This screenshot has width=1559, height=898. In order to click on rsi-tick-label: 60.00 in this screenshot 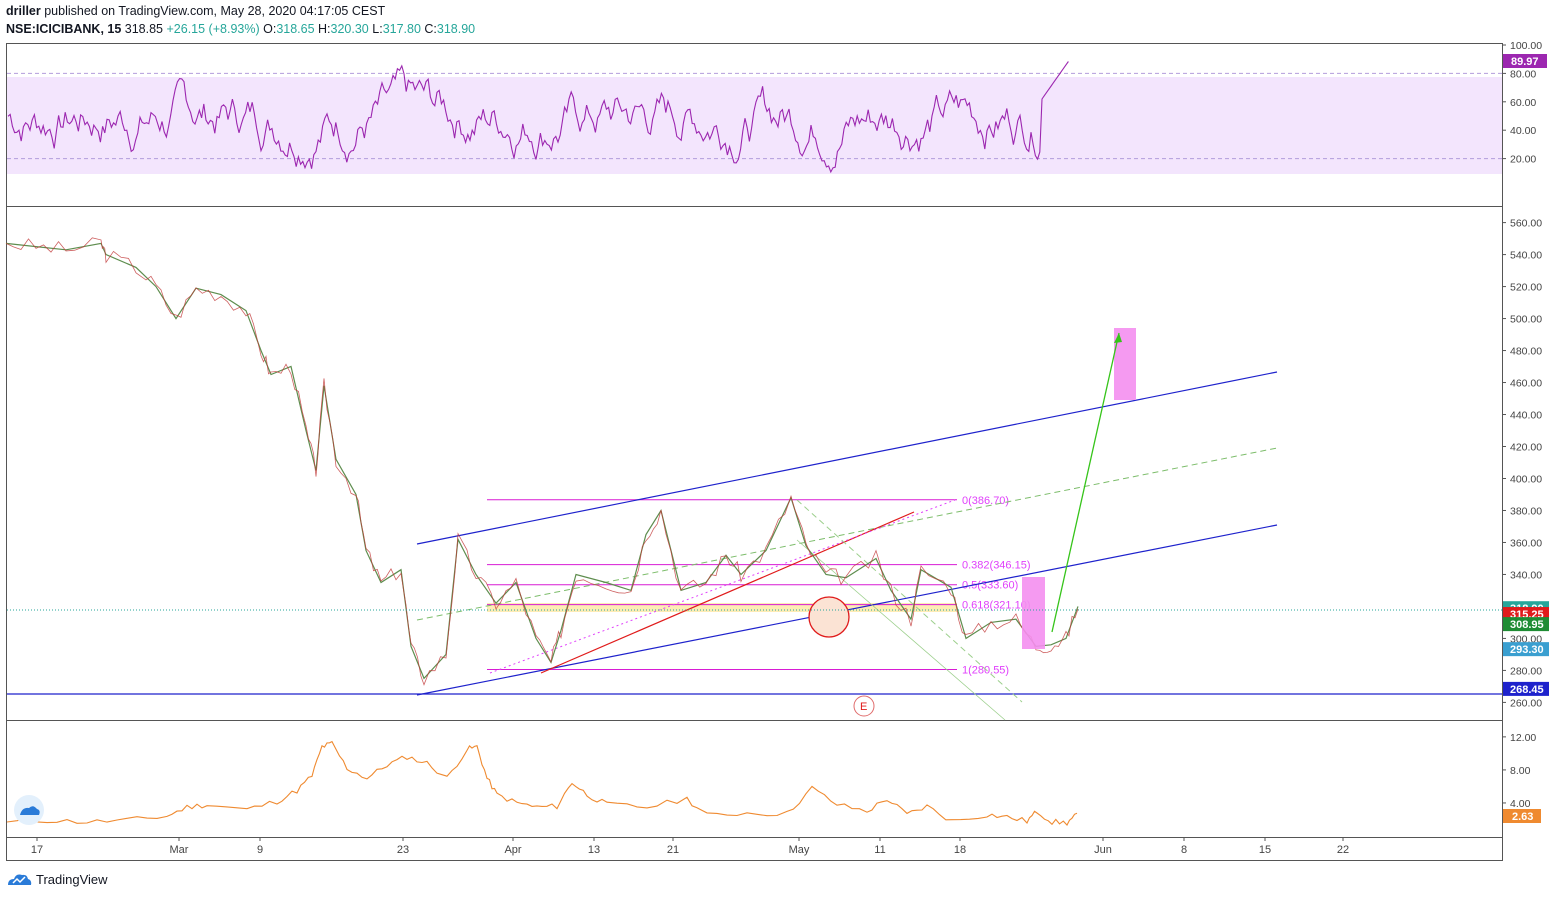, I will do `click(1523, 103)`.